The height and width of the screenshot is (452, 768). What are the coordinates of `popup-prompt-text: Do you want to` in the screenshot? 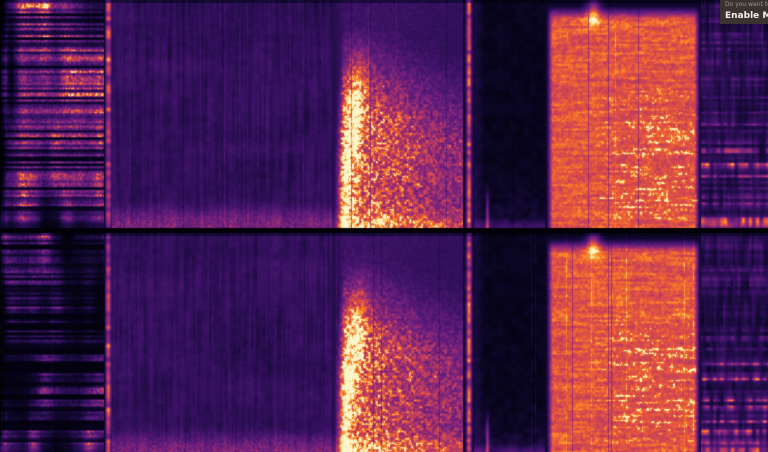 It's located at (746, 4).